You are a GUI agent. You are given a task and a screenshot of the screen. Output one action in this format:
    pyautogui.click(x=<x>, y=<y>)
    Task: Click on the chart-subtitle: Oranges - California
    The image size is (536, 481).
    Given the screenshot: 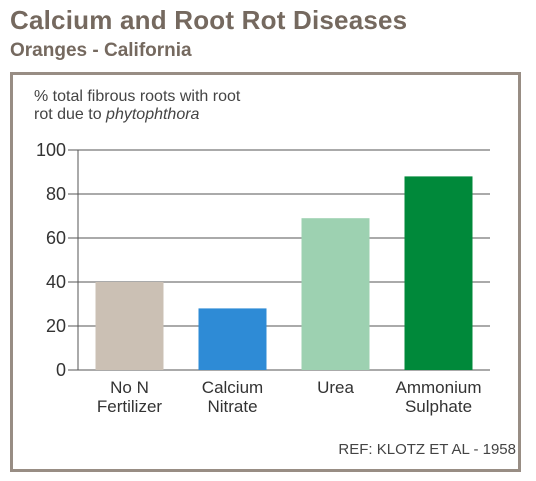 What is the action you would take?
    pyautogui.click(x=101, y=50)
    